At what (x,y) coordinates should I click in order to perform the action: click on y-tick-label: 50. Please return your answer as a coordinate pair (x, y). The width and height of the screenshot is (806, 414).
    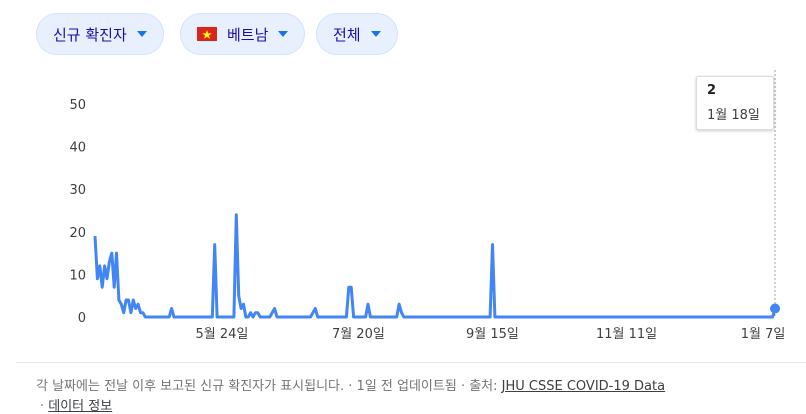
    Looking at the image, I should click on (77, 105).